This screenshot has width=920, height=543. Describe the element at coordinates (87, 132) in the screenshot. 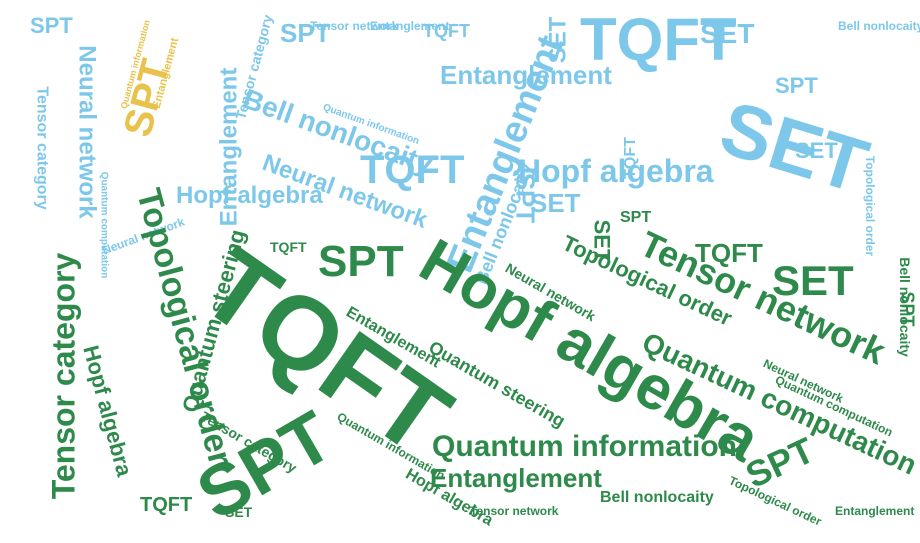

I see `word-neural-network: Neural network` at that location.